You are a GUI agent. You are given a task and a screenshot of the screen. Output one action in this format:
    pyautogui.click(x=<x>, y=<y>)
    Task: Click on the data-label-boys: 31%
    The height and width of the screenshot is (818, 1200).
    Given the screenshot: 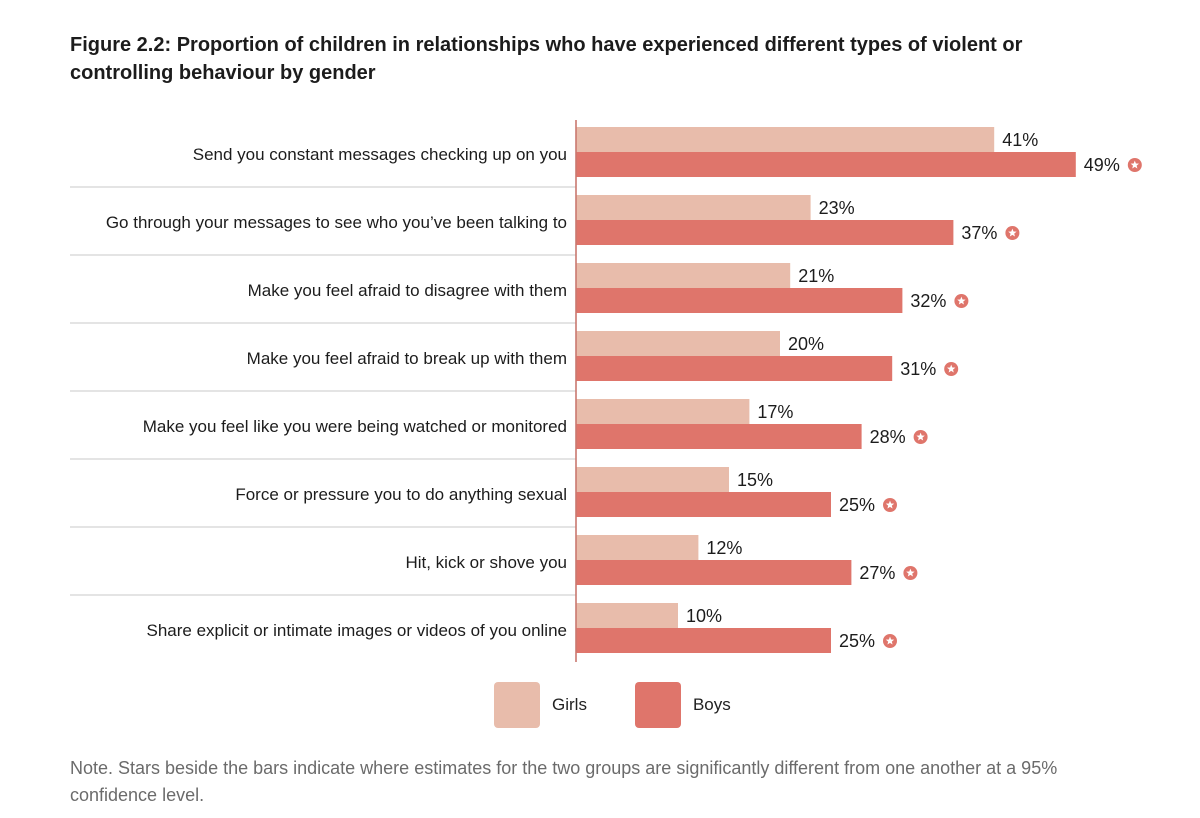 What is the action you would take?
    pyautogui.click(x=918, y=369)
    